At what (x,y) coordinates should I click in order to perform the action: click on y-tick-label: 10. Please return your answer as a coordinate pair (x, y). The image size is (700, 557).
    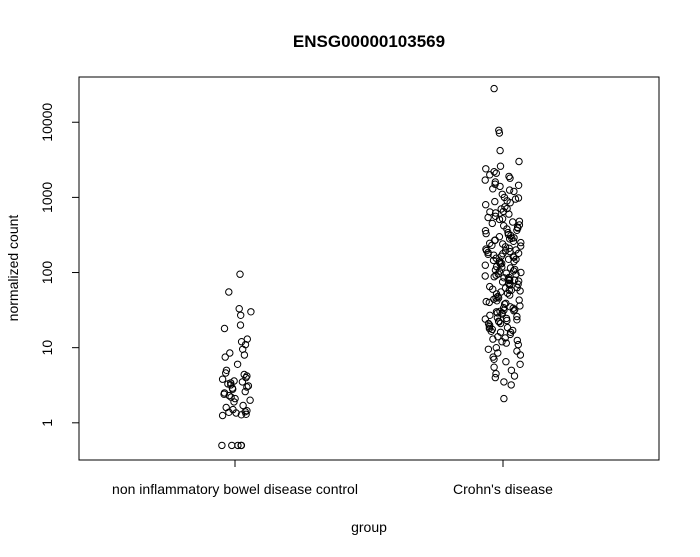
    Looking at the image, I should click on (47, 348).